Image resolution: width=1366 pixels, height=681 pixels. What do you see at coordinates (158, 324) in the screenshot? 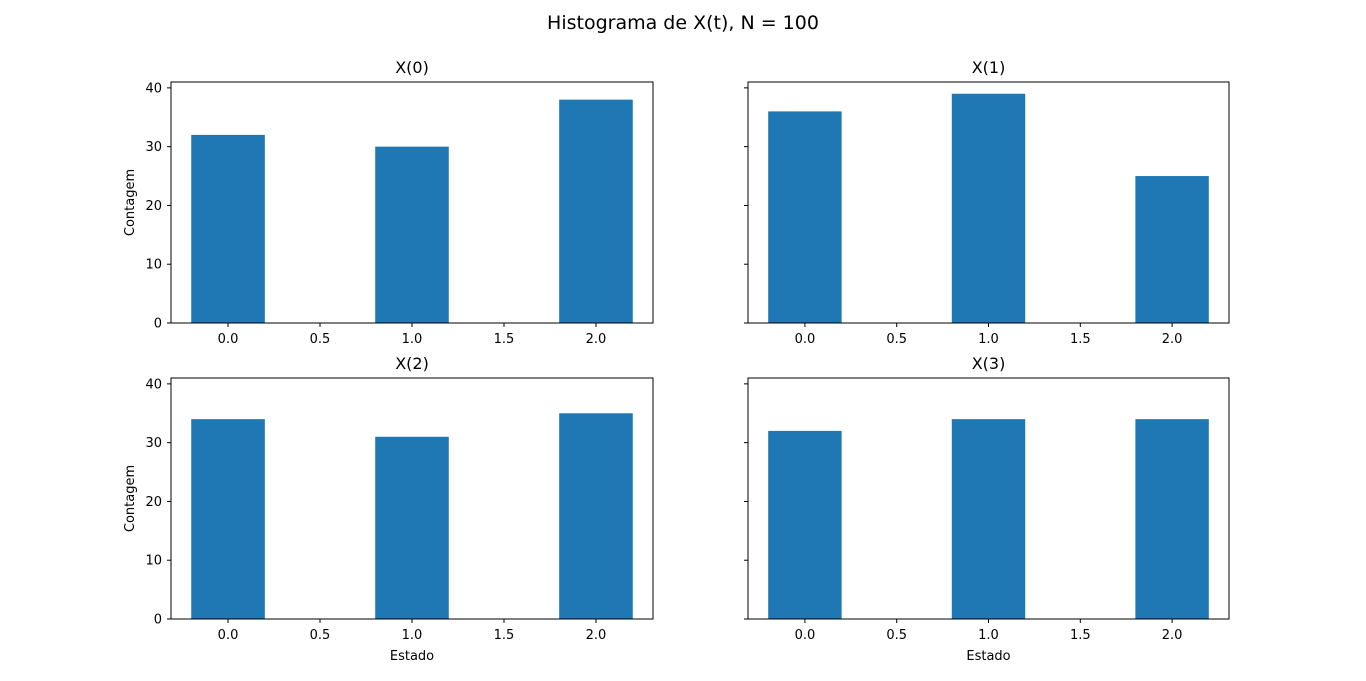
I see `y-tick-label-0-0: 0` at bounding box center [158, 324].